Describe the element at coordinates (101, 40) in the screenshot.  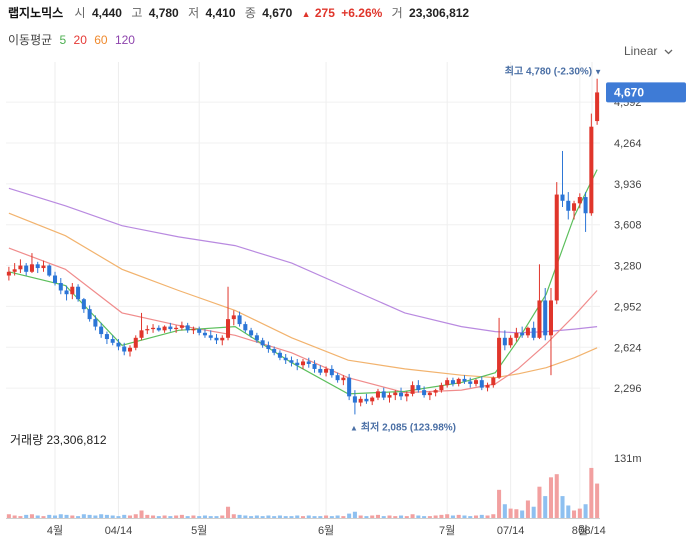
I see `ma-legend-60: 60` at that location.